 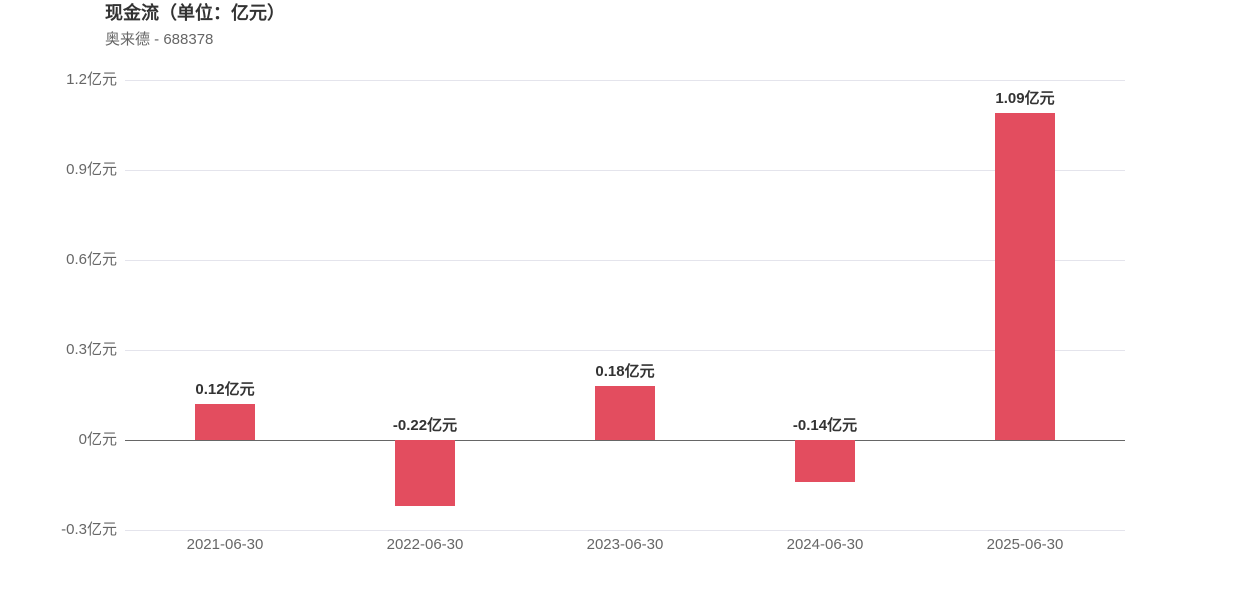 I want to click on value-label: 0.18亿元, so click(x=624, y=371).